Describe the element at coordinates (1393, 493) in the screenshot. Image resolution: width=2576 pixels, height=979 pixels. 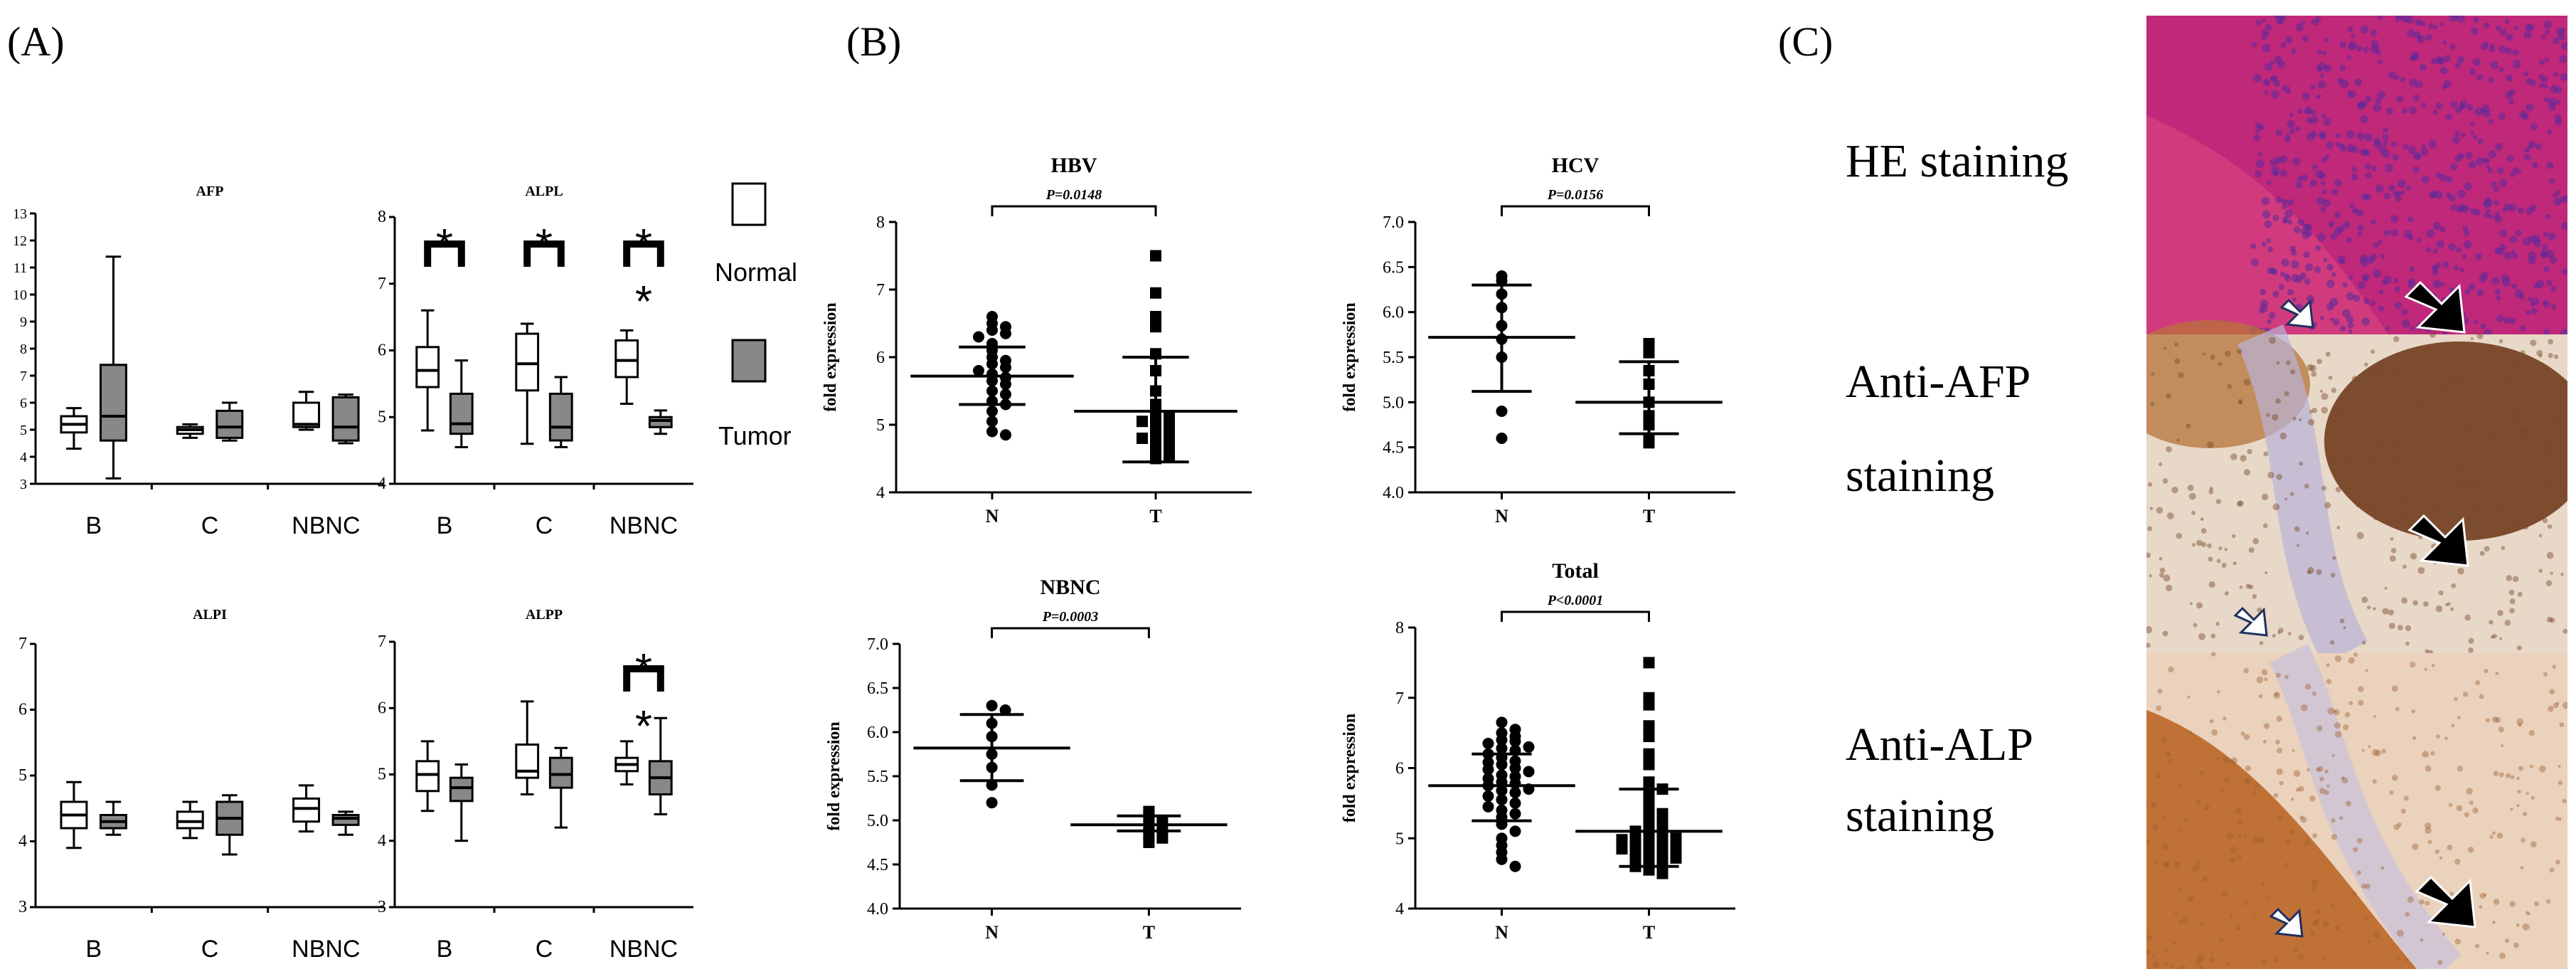
I see `y-tick-label: 4.0` at that location.